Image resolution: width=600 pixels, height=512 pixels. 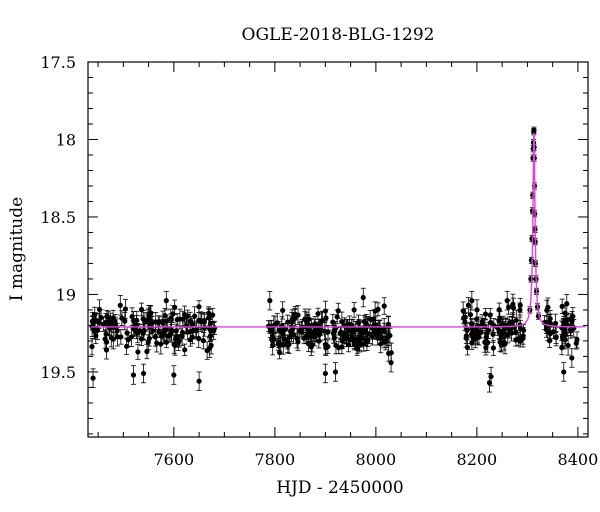 I want to click on x-tick-label: 8400, so click(x=578, y=459).